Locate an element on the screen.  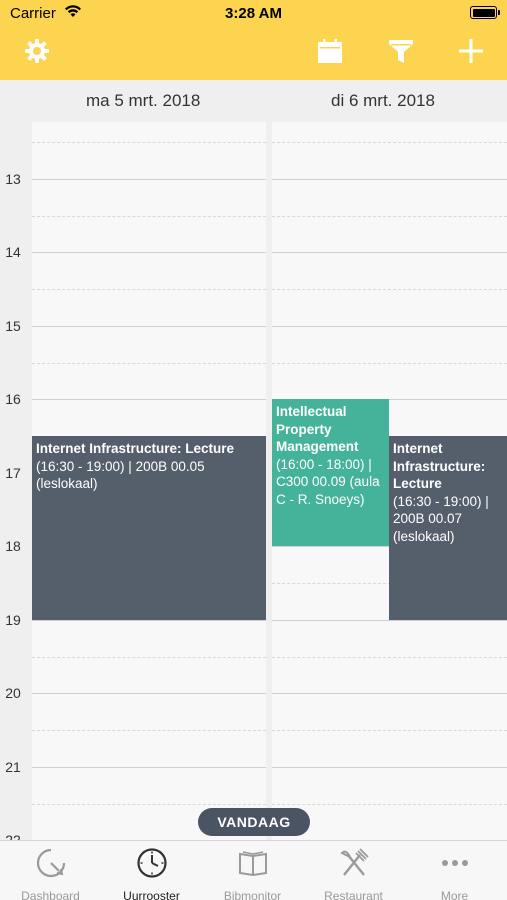
calendar-icon is located at coordinates (330, 51).